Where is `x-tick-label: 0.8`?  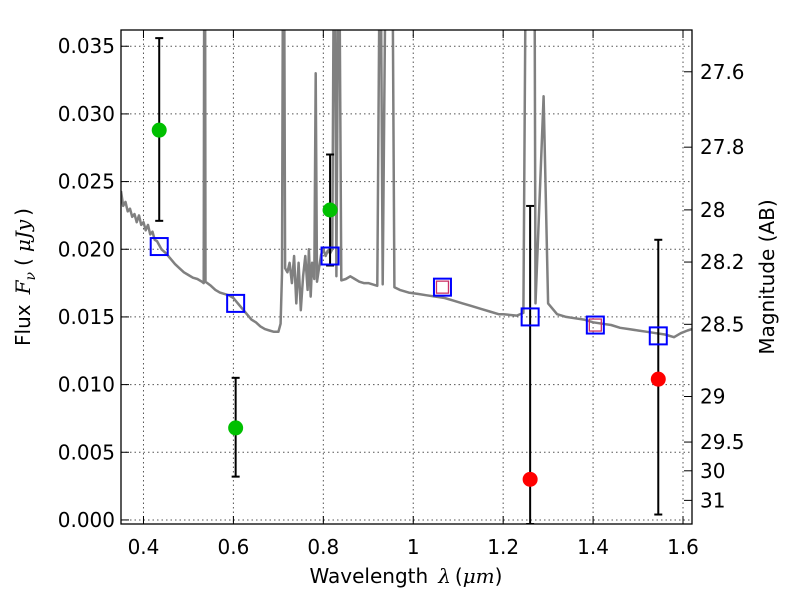 x-tick-label: 0.8 is located at coordinates (323, 547).